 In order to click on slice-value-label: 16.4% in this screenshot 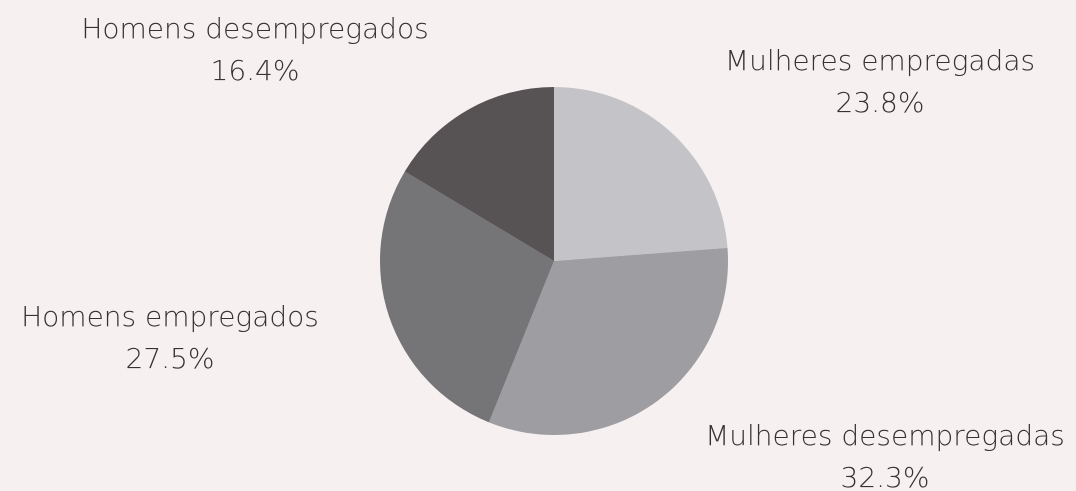, I will do `click(255, 70)`.